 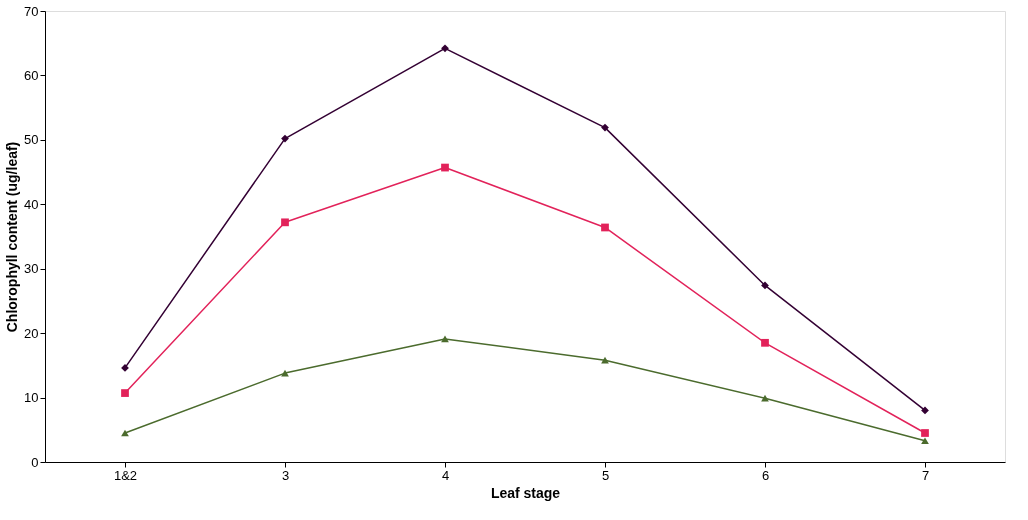 I want to click on x-tick-label: 6, so click(x=765, y=475).